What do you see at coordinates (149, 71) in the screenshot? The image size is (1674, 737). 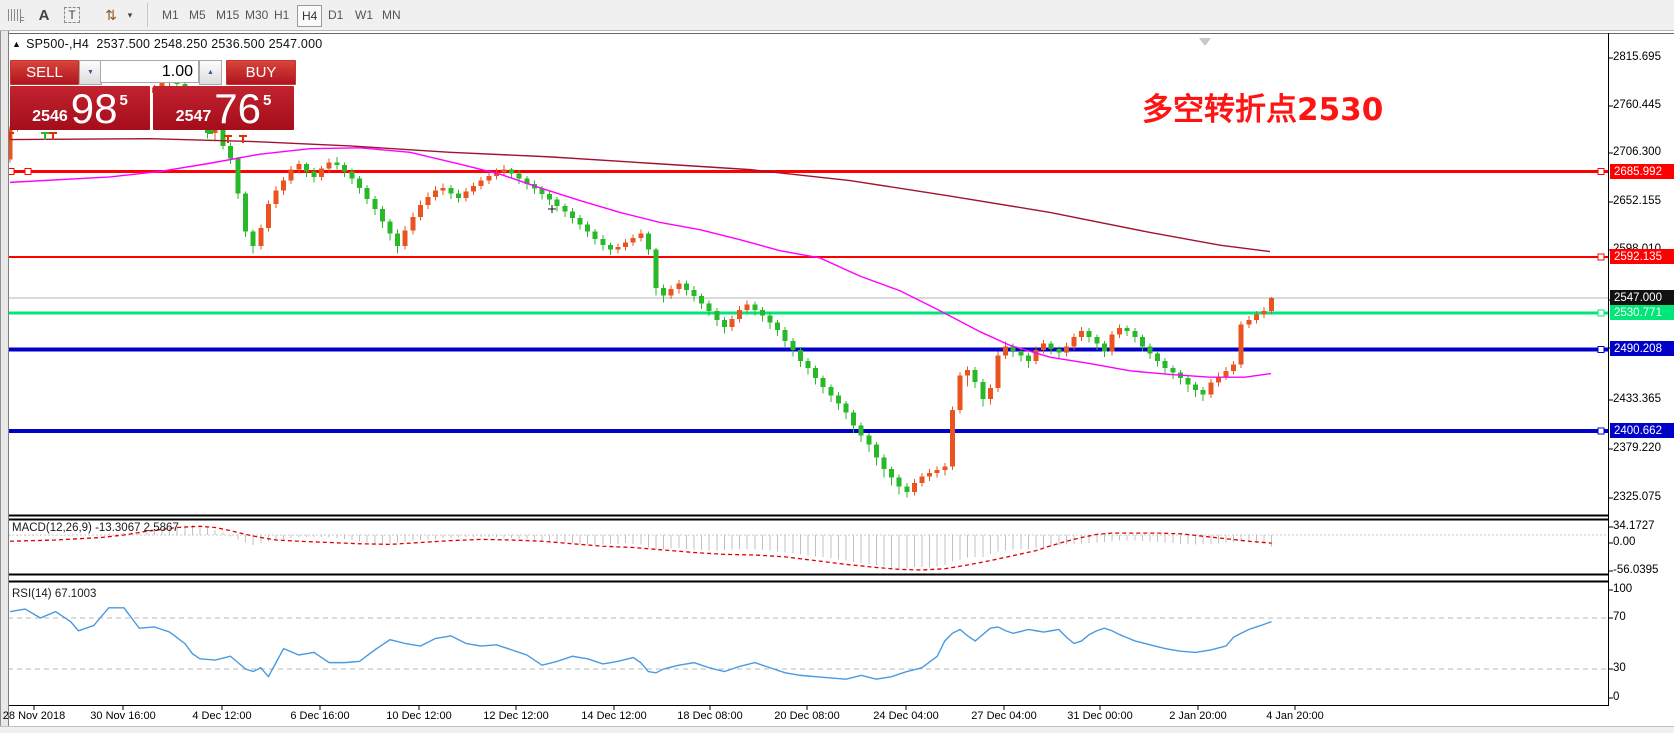 I see `volume-input: 1.00` at bounding box center [149, 71].